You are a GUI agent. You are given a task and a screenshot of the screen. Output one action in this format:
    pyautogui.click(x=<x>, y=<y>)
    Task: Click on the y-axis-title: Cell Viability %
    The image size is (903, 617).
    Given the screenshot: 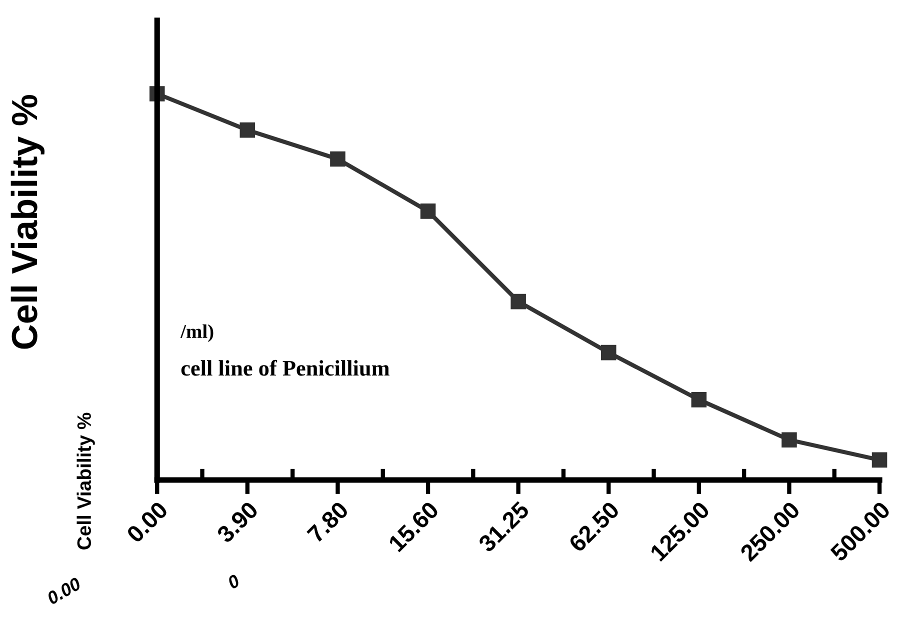 What is the action you would take?
    pyautogui.click(x=27, y=221)
    